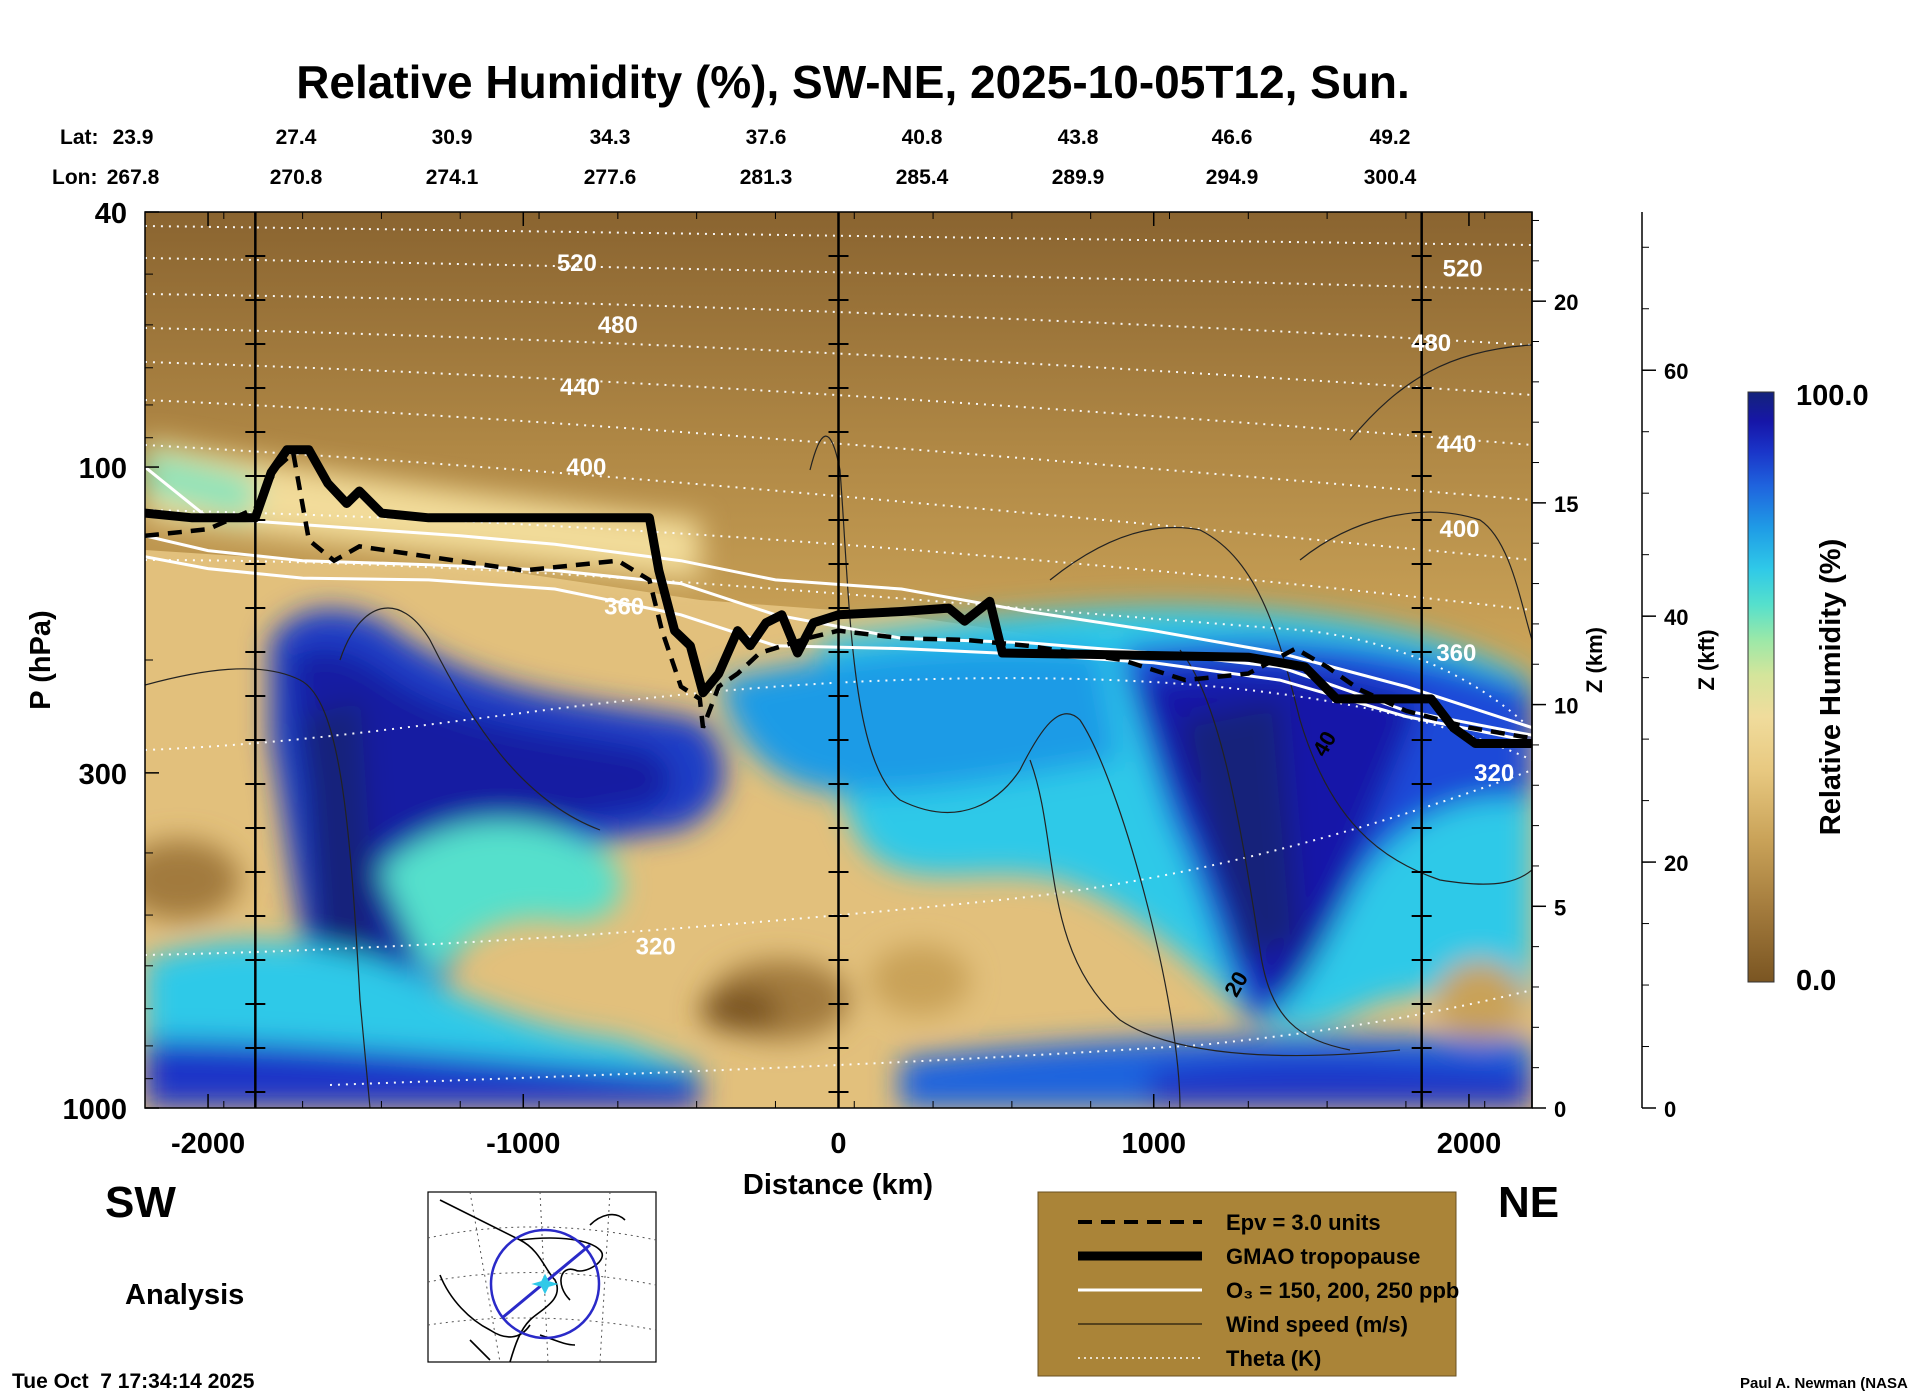 The height and width of the screenshot is (1394, 1926). I want to click on lon-value: 294.9, so click(1232, 177).